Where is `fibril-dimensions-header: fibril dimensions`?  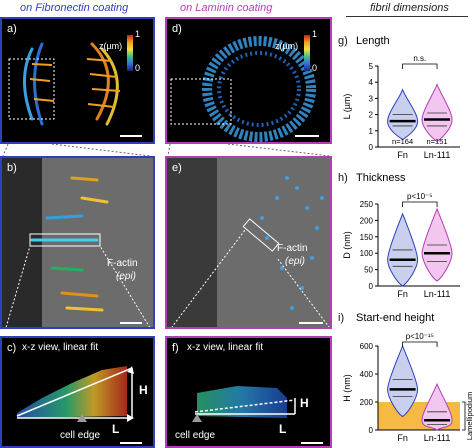
fibril-dimensions-header: fibril dimensions is located at coordinates (409, 8).